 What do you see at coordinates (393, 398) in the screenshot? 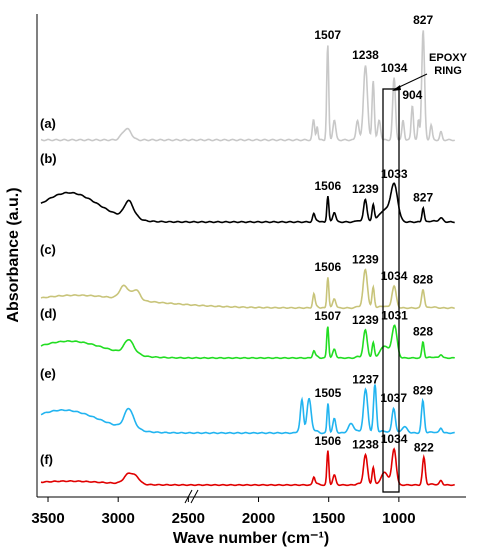
I see `peak-label-e-1037: 1037` at bounding box center [393, 398].